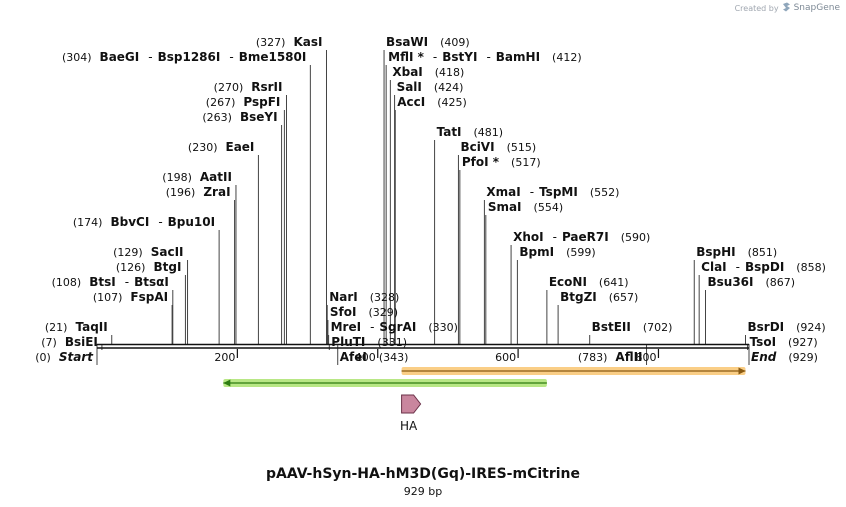  I want to click on site-position: (599), so click(581, 252).